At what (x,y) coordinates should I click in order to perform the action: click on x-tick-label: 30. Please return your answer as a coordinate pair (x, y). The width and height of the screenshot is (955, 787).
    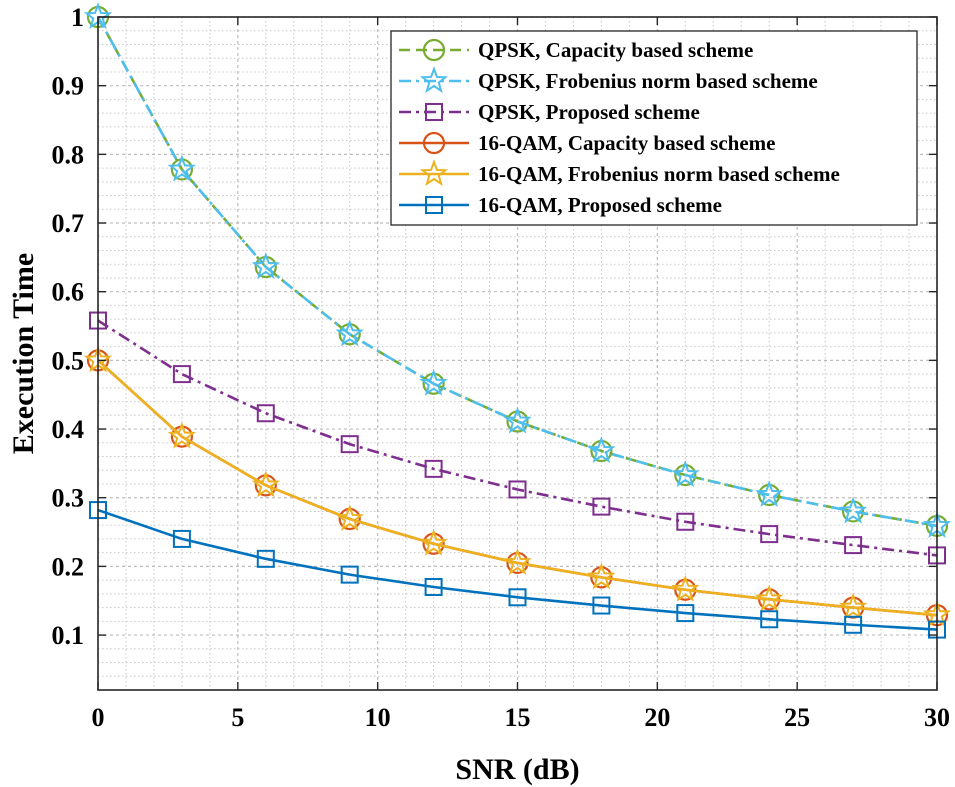
    Looking at the image, I should click on (937, 717).